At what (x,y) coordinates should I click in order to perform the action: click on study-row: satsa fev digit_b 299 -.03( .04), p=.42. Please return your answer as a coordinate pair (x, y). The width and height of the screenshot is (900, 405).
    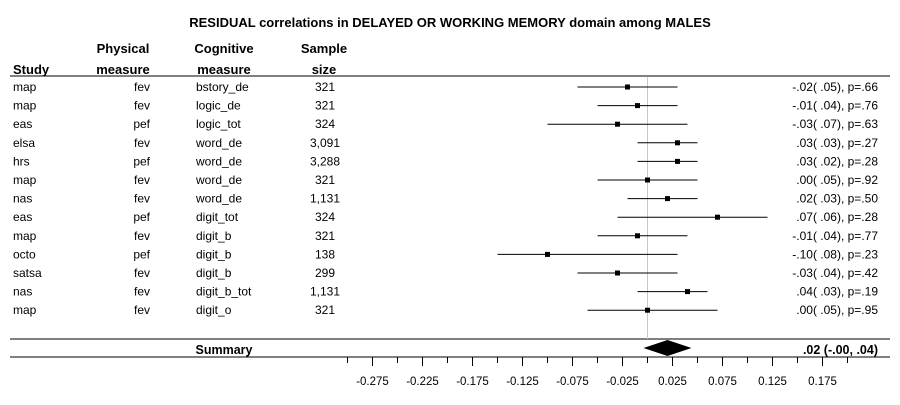
    Looking at the image, I should click on (445, 273).